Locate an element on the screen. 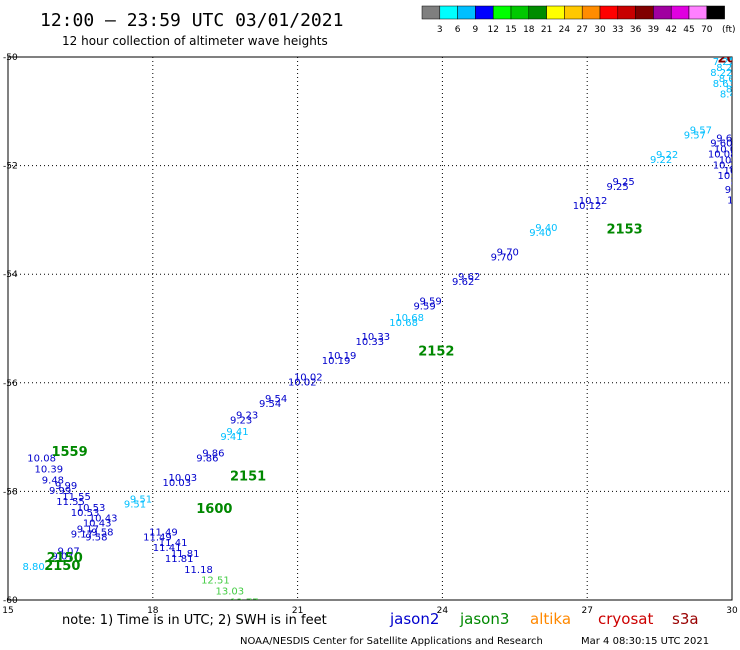 The height and width of the screenshot is (650, 740). track-time-label: 2150 is located at coordinates (62, 566).